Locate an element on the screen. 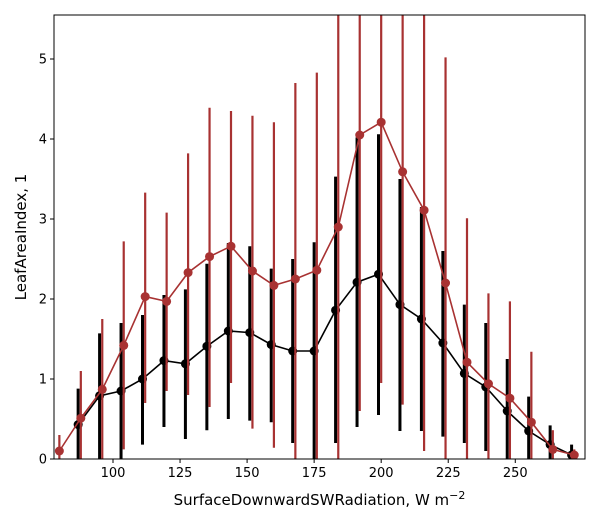 The height and width of the screenshot is (525, 600). x-axis-label: SurfaceDownwardSWRadiation, W m−2 is located at coordinates (320, 499).